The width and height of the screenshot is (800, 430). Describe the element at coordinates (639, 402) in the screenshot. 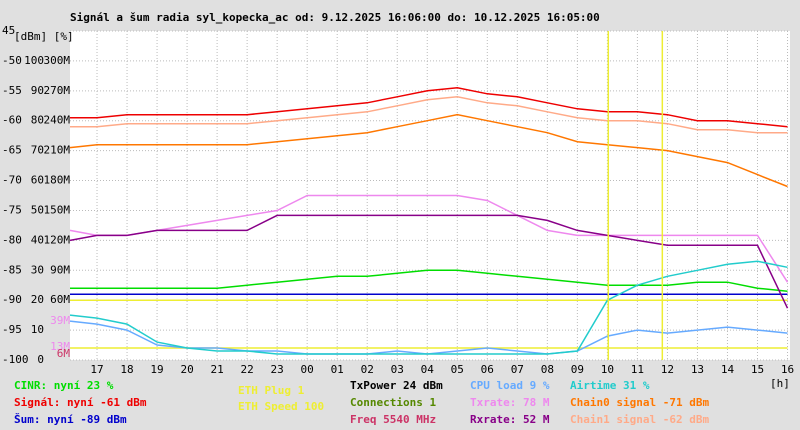

I see `legend-entry: Chain0 signal -71 dBm` at that location.